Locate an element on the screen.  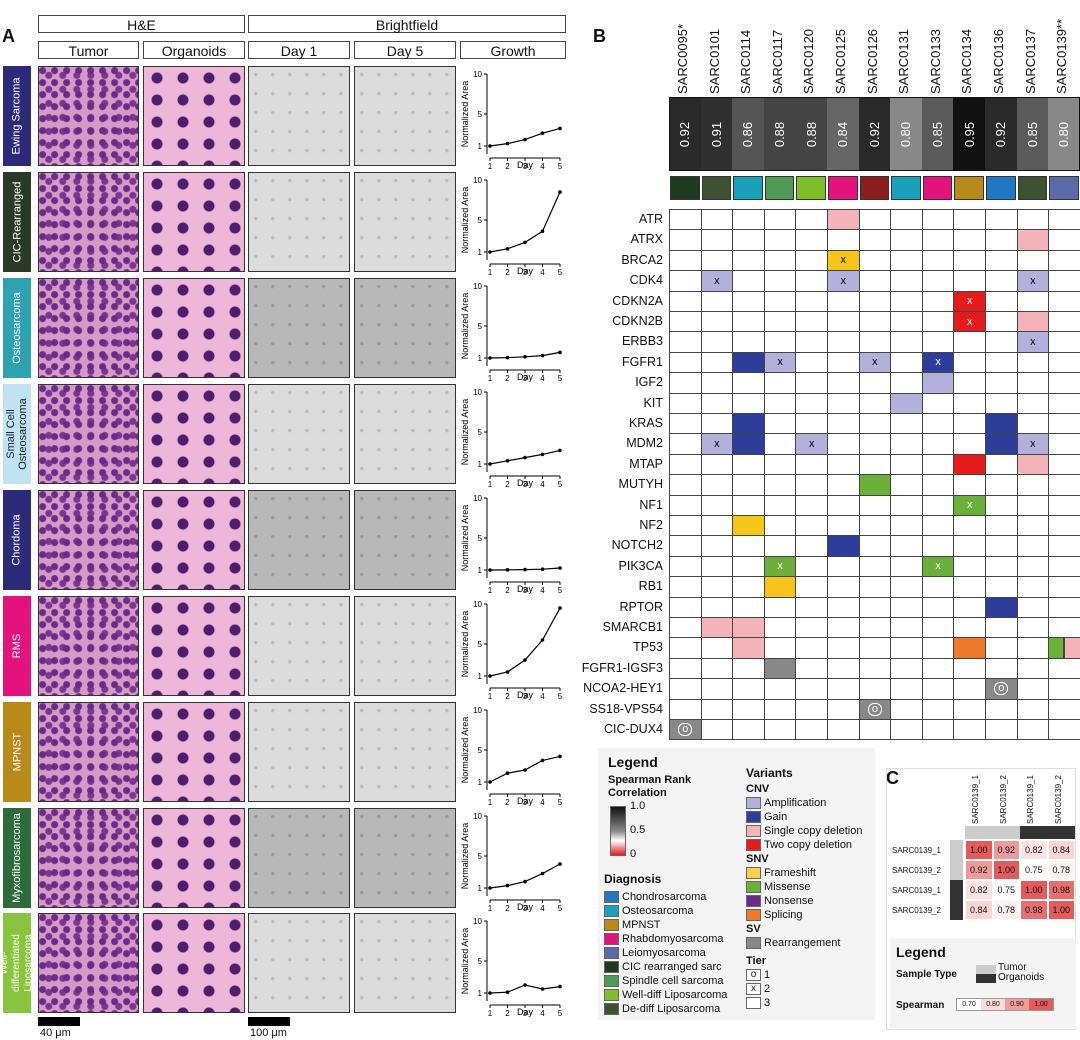
gene-label: FGFR1-IGSF3 is located at coordinates (622, 667).